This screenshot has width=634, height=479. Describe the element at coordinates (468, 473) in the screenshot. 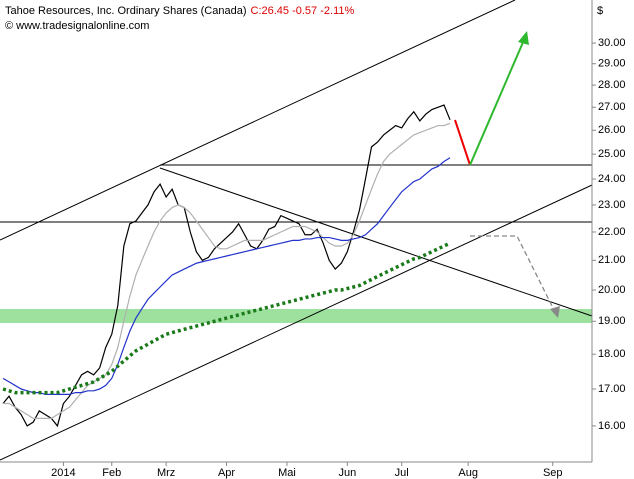

I see `x-tick-label: Aug` at that location.